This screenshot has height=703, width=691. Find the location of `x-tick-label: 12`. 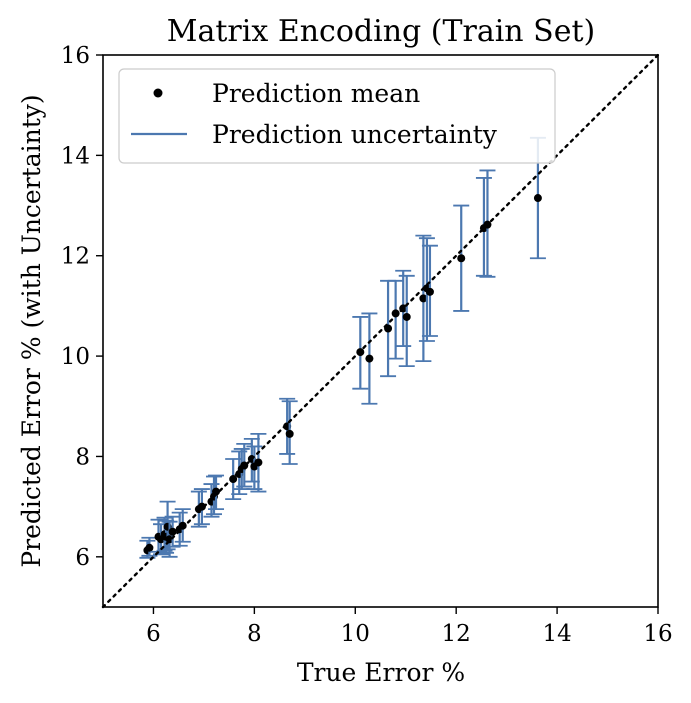

x-tick-label: 12 is located at coordinates (456, 634).